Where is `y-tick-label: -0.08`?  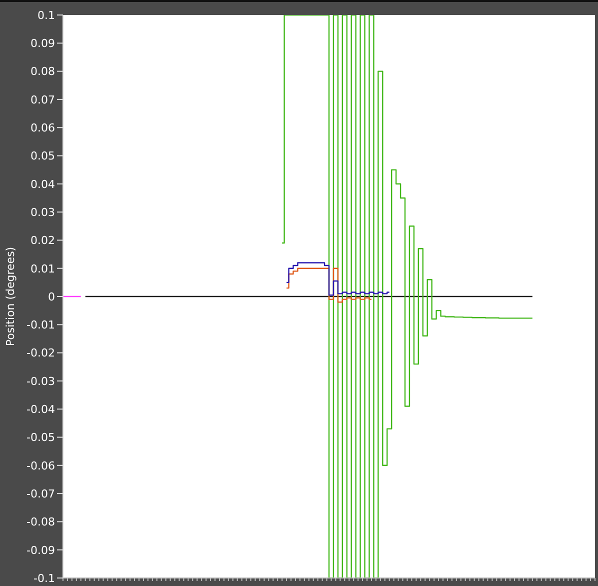
y-tick-label: -0.08 is located at coordinates (40, 522).